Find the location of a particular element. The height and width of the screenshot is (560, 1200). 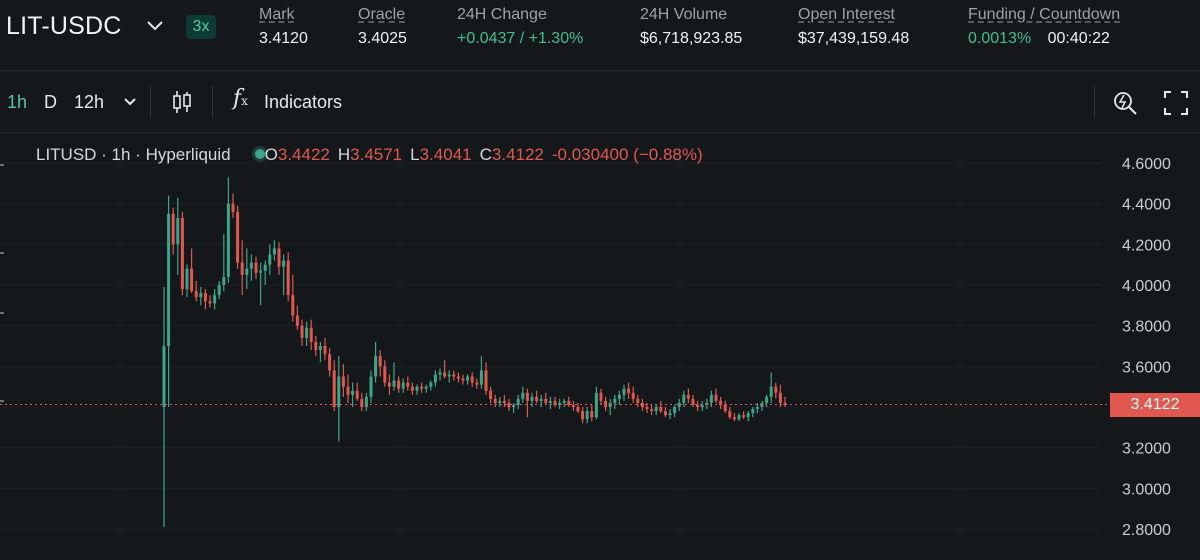

toolbar-divider is located at coordinates (150, 102).